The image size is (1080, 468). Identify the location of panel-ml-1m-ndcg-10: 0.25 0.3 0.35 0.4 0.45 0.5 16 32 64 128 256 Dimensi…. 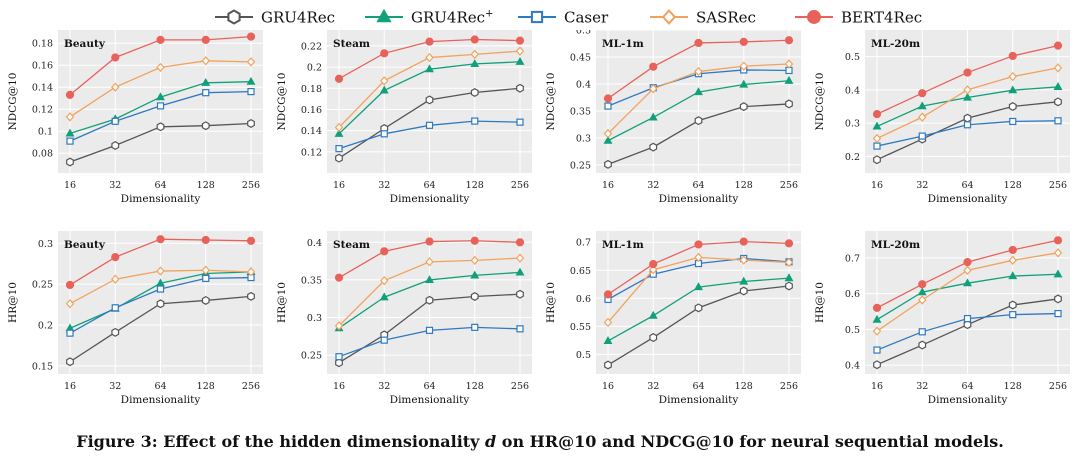
(673, 117).